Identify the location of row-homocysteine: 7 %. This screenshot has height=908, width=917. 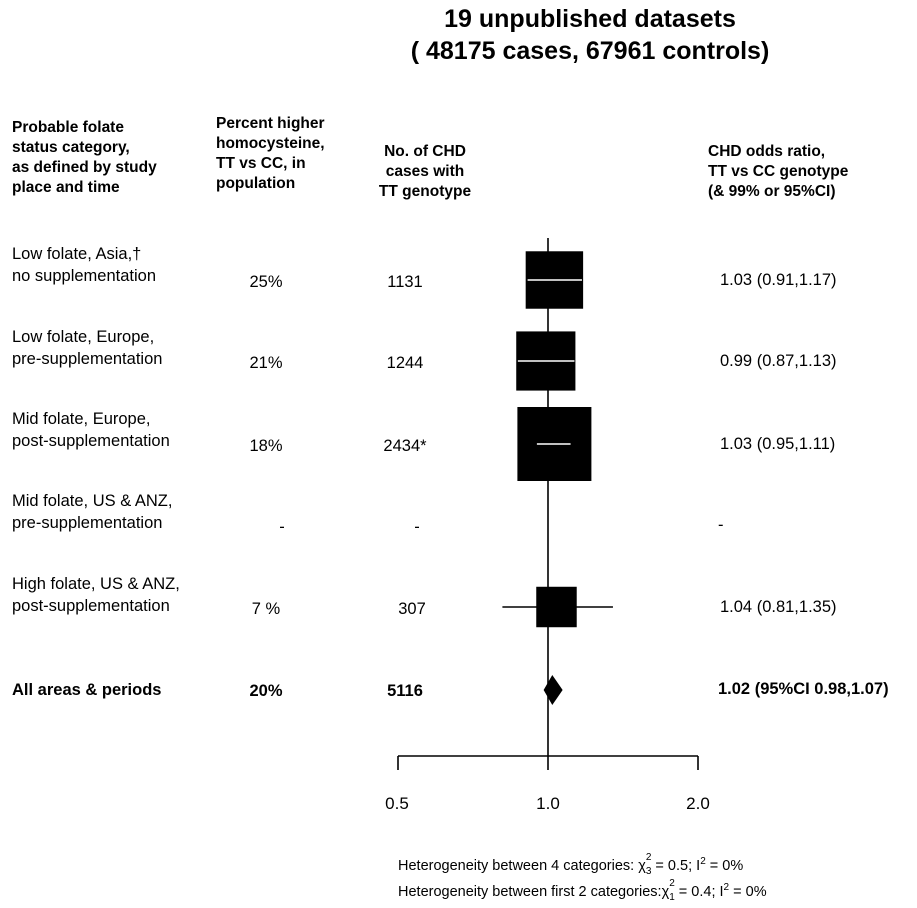
(266, 609).